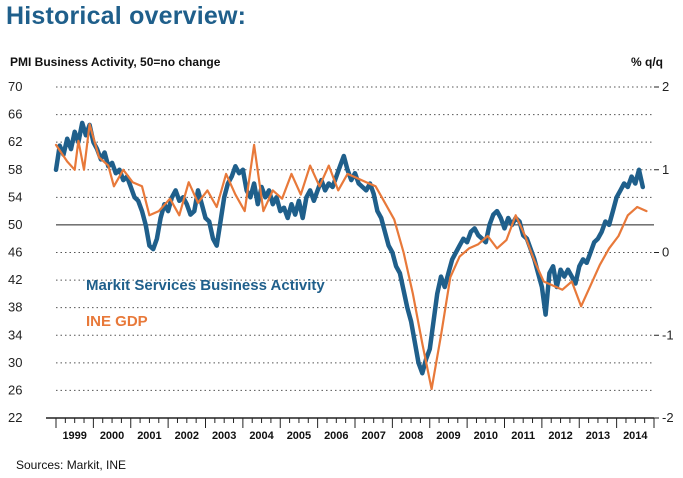 Image resolution: width=683 pixels, height=478 pixels. What do you see at coordinates (560, 436) in the screenshot?
I see `x-tick-label: 2012` at bounding box center [560, 436].